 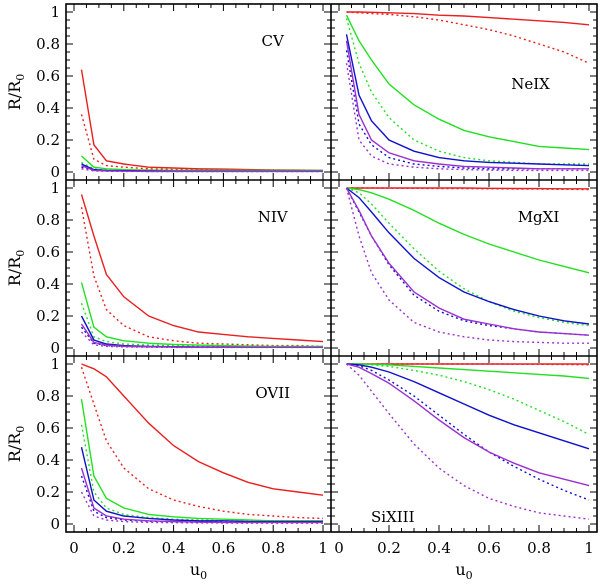 What do you see at coordinates (539, 217) in the screenshot?
I see `panel-label-mgxi: MgXI` at bounding box center [539, 217].